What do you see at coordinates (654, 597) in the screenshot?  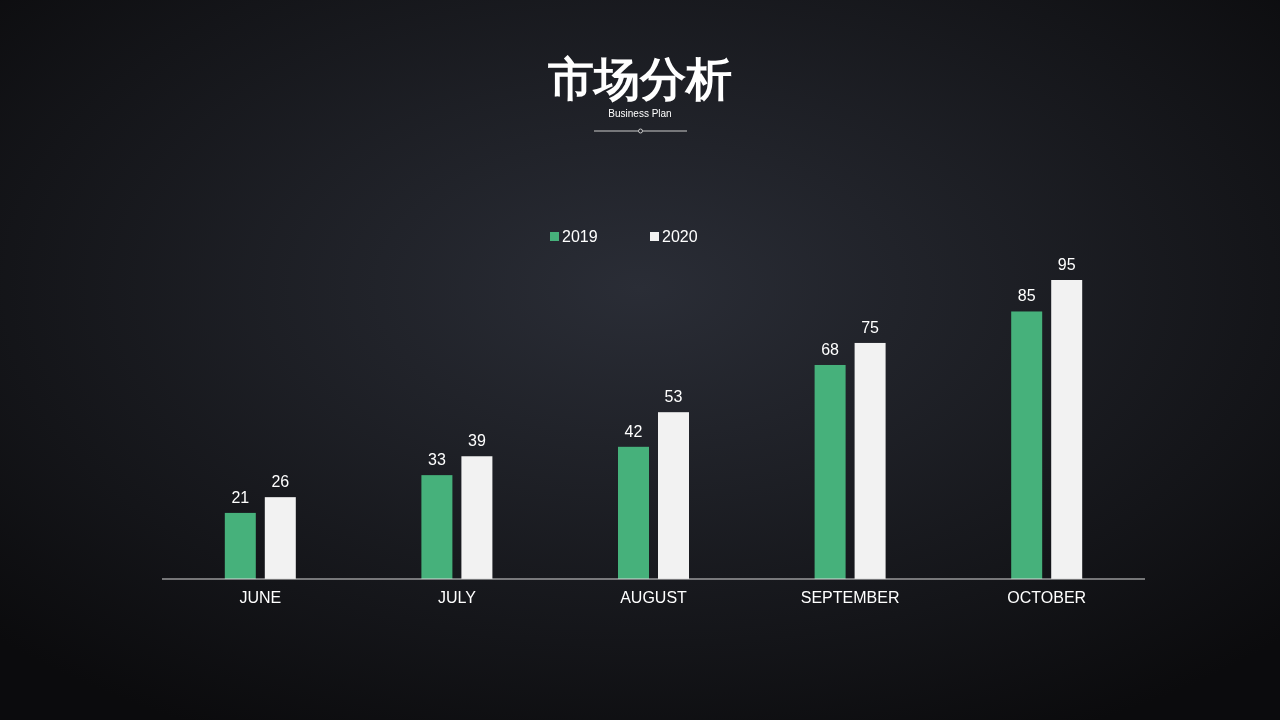 I see `x-tick-label: AUGUST` at bounding box center [654, 597].